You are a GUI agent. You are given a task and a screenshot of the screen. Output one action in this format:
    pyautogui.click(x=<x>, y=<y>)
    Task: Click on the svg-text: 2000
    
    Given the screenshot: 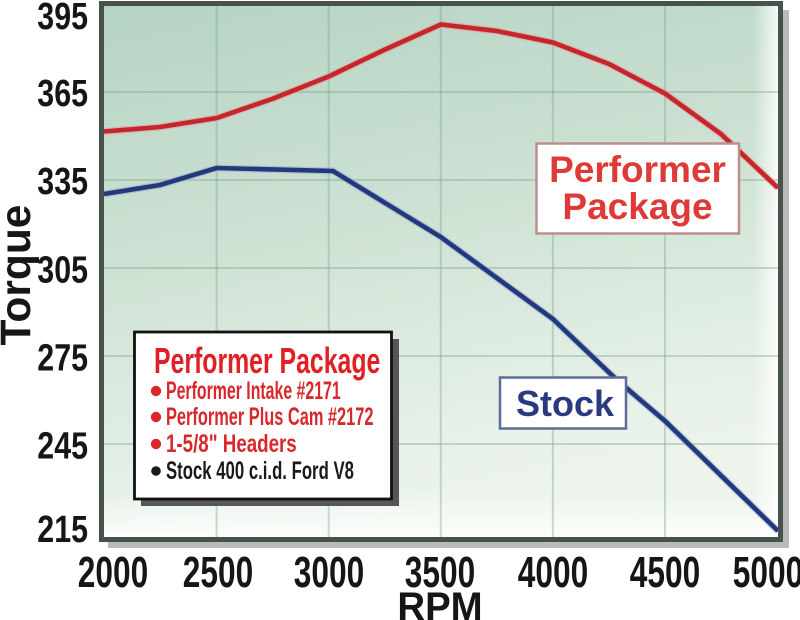 What is the action you would take?
    pyautogui.click(x=113, y=572)
    